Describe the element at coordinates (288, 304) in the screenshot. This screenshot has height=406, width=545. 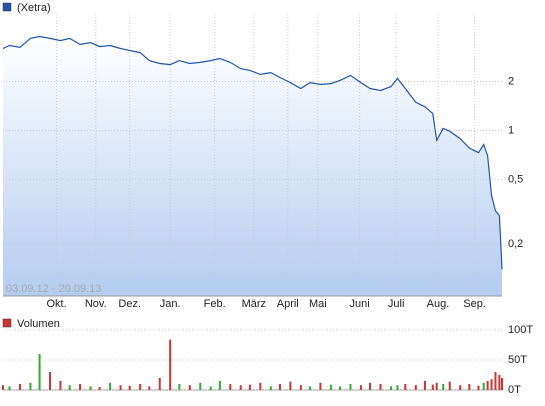
I see `x-tick-label: April` at that location.